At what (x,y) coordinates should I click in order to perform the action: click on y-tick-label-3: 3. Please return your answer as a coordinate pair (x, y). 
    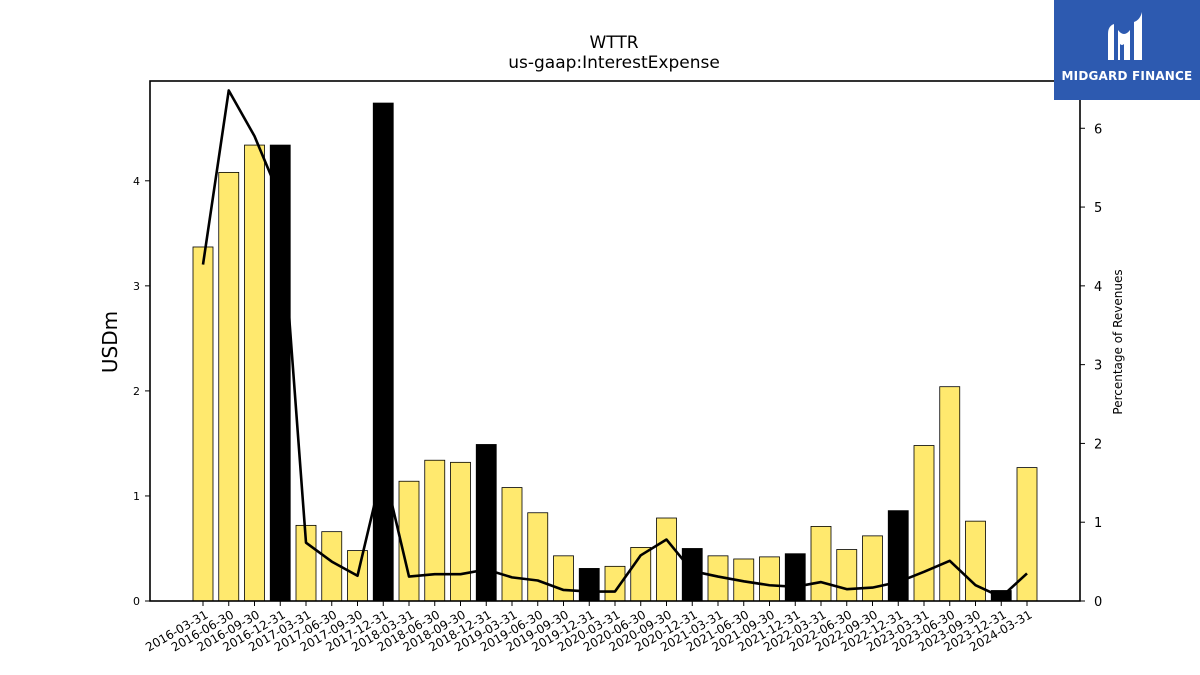
    Looking at the image, I should click on (136, 286).